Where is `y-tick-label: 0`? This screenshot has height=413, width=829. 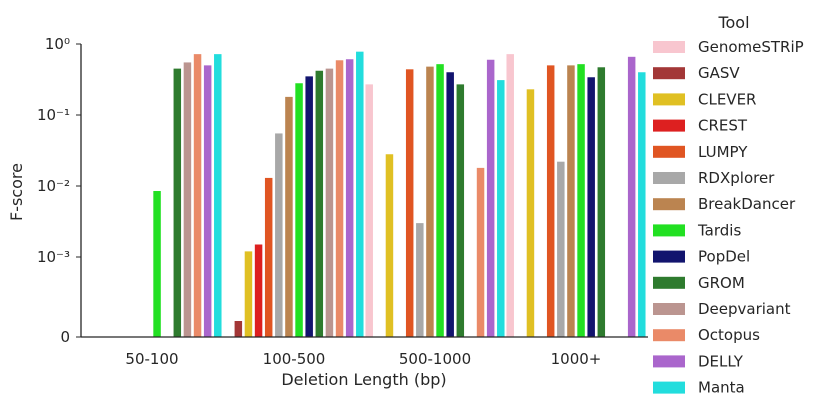
y-tick-label: 0 is located at coordinates (65, 337).